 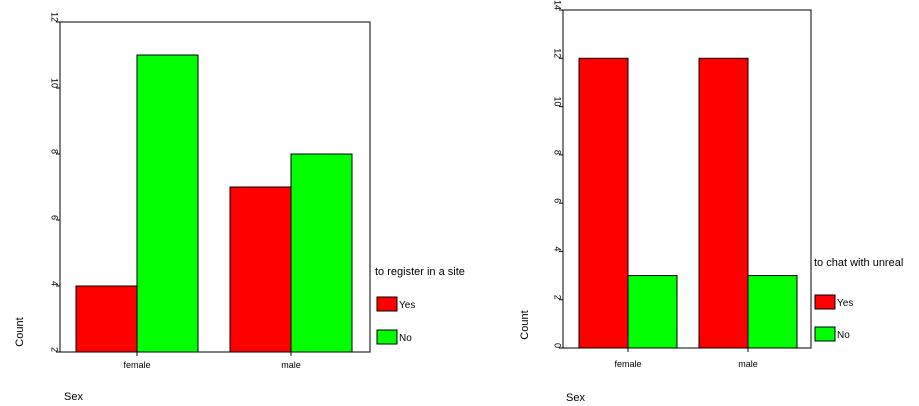 What do you see at coordinates (558, 345) in the screenshot?
I see `y-tick-label: 0` at bounding box center [558, 345].